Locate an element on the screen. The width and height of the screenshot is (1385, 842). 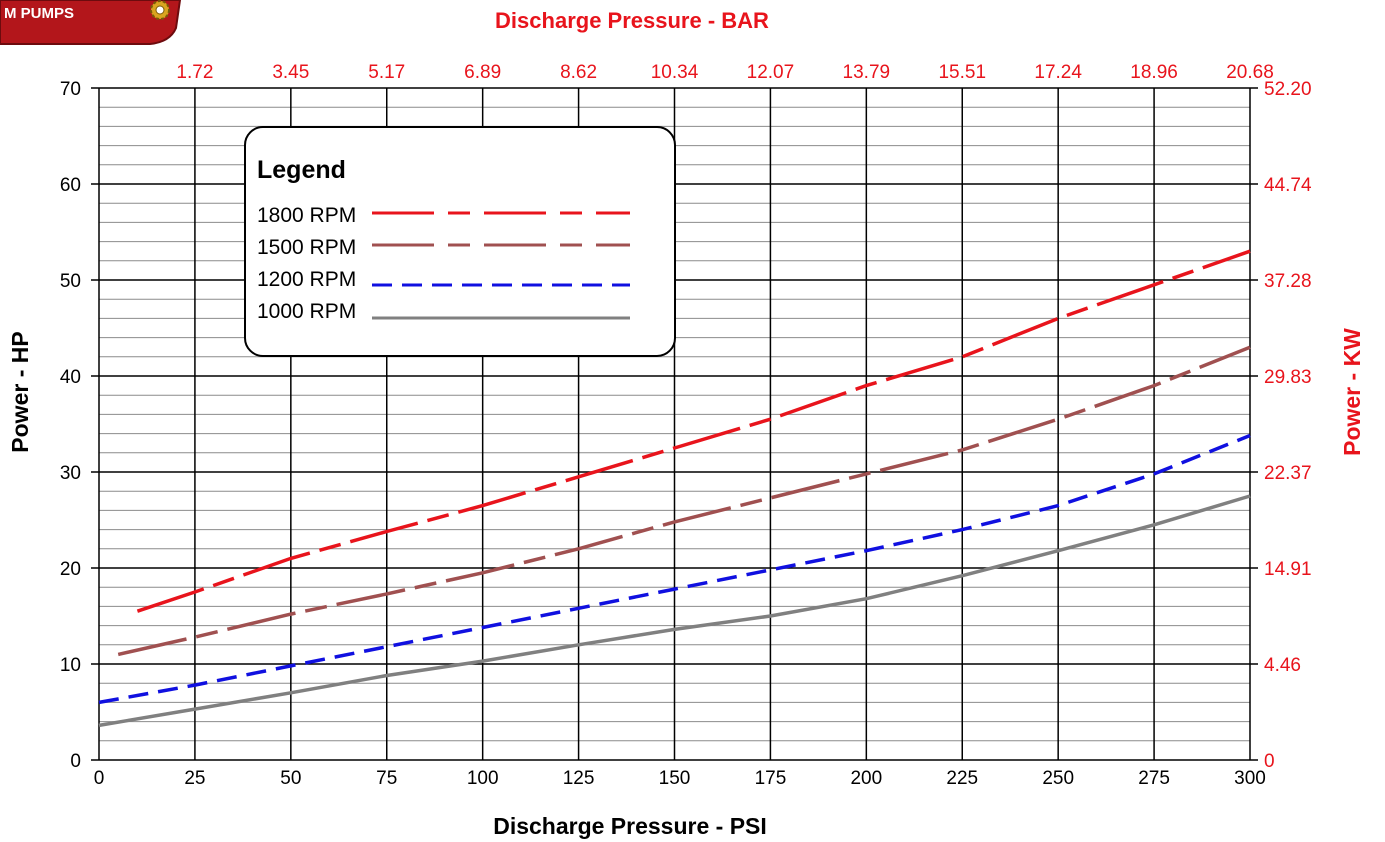
legend-label-1500: 1500 RPM is located at coordinates (306, 247).